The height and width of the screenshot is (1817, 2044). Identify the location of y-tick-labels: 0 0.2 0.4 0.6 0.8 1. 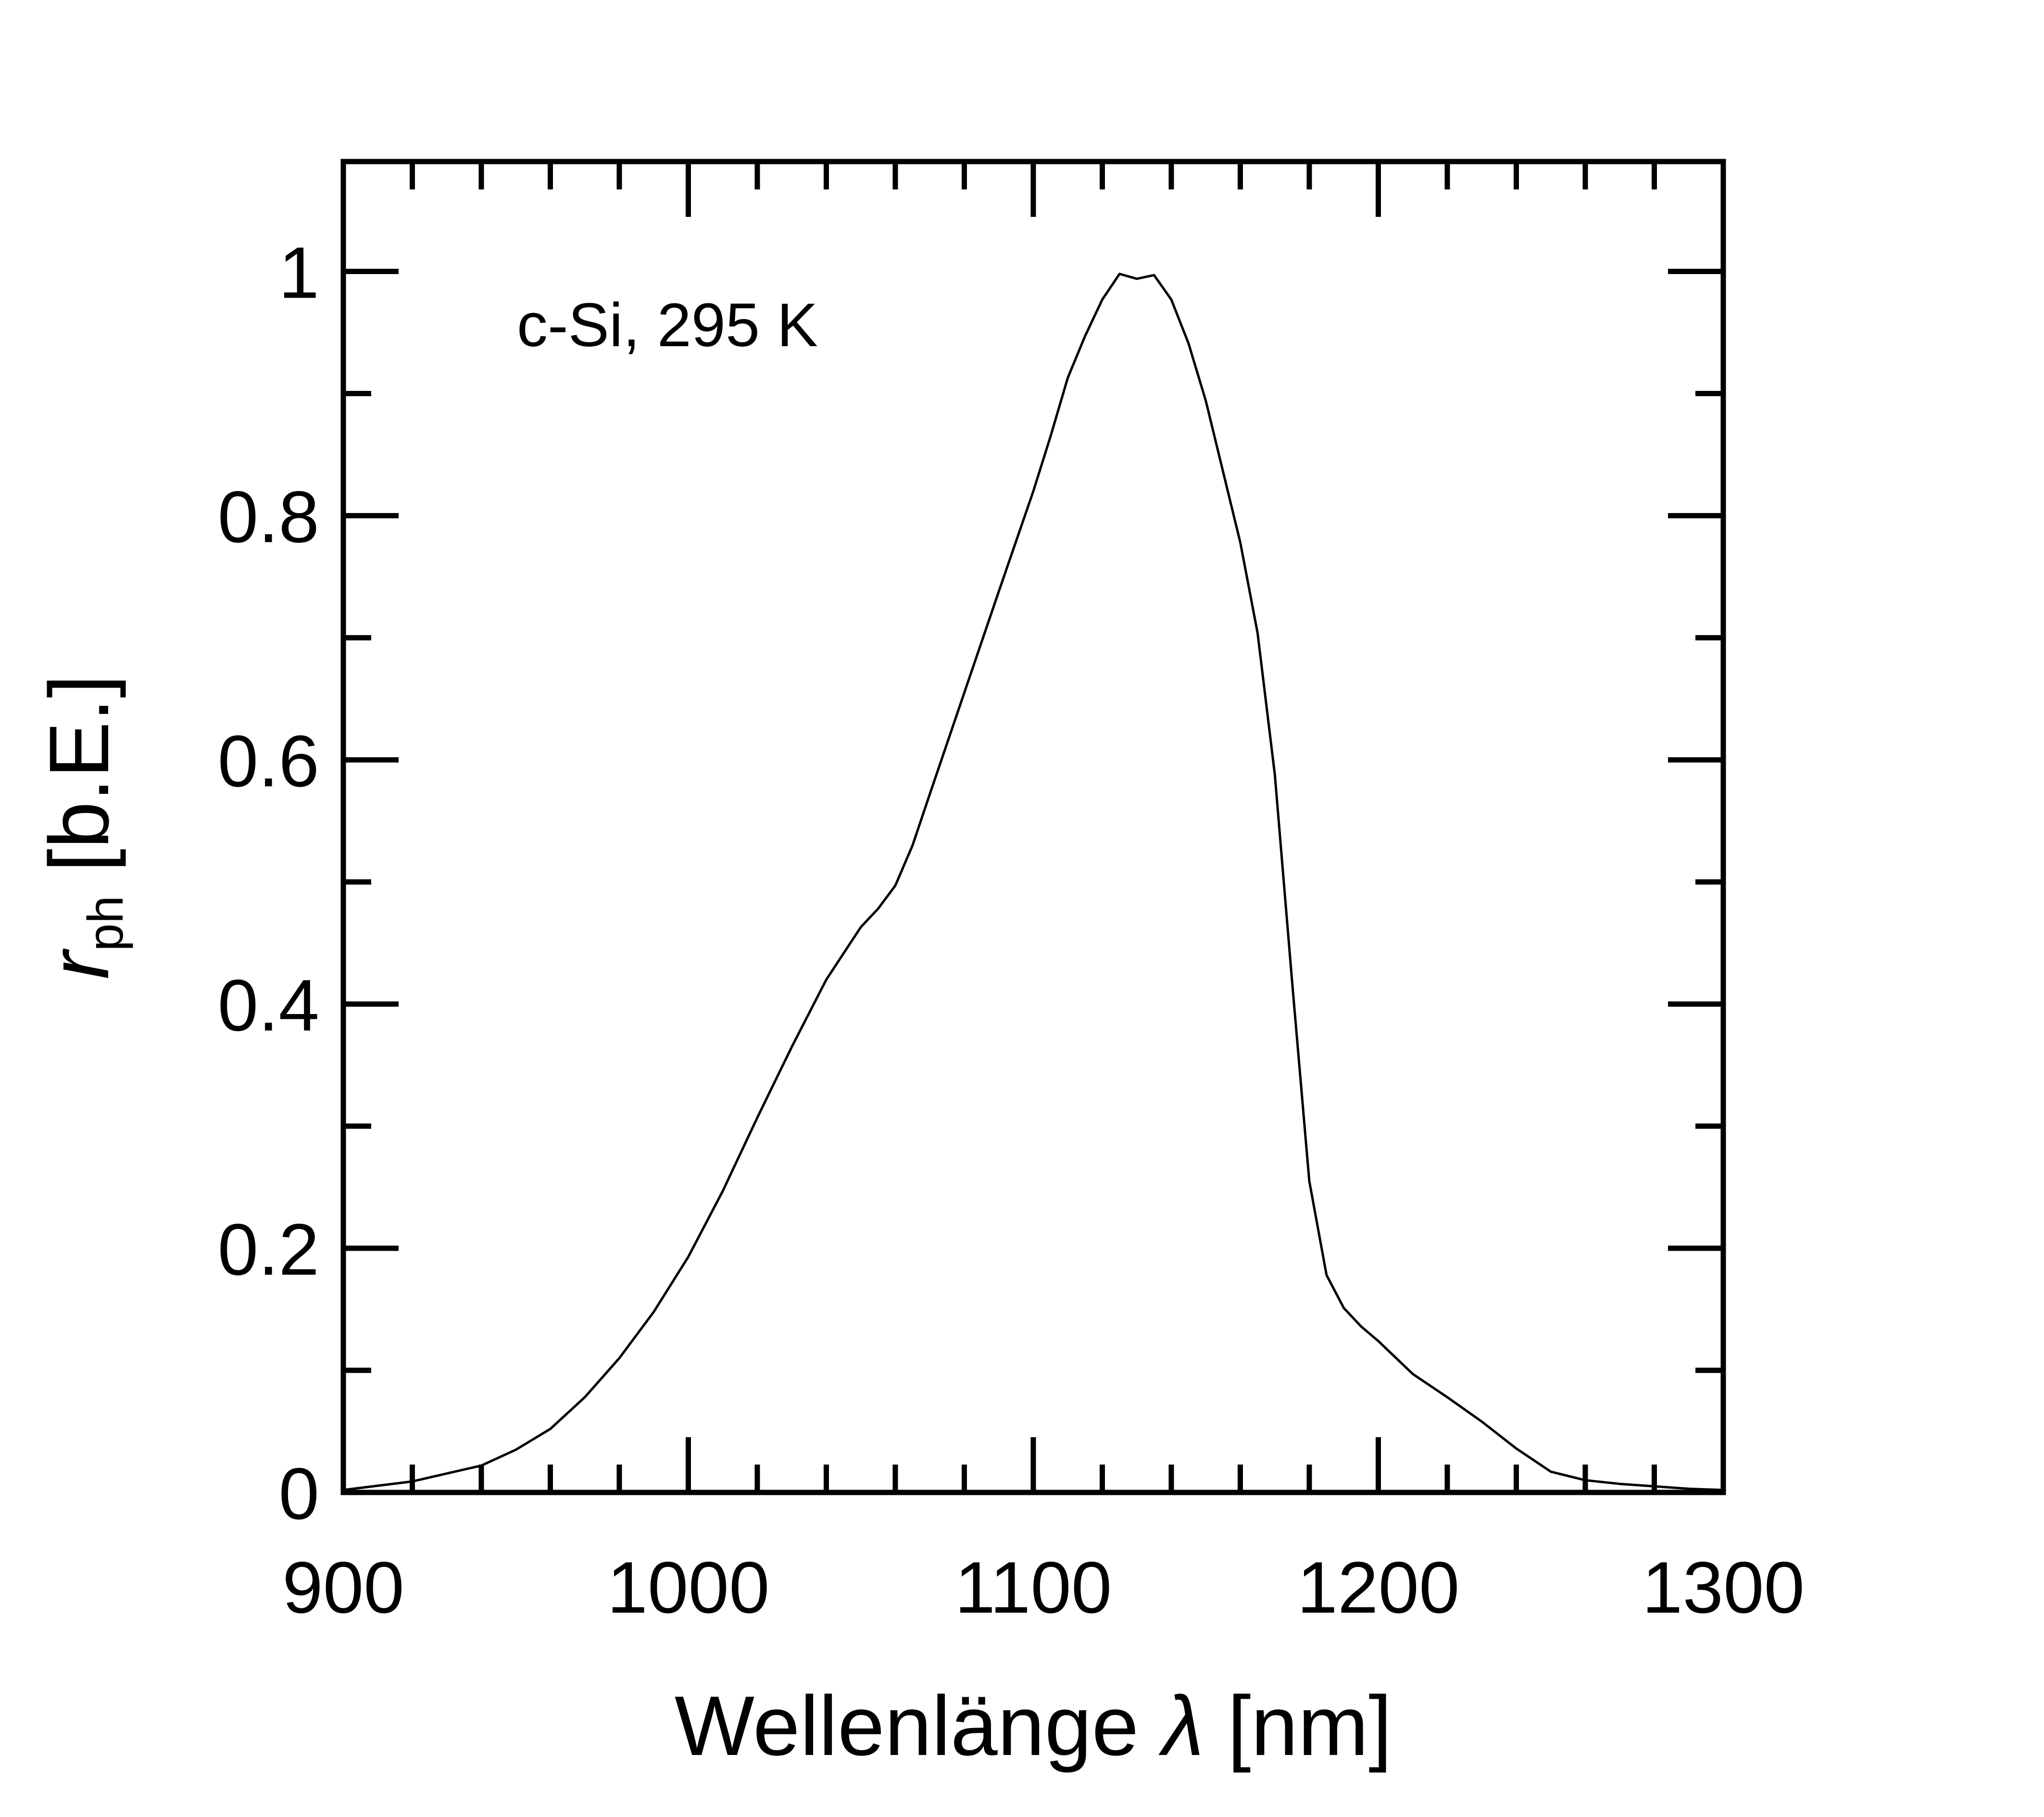
(268, 883).